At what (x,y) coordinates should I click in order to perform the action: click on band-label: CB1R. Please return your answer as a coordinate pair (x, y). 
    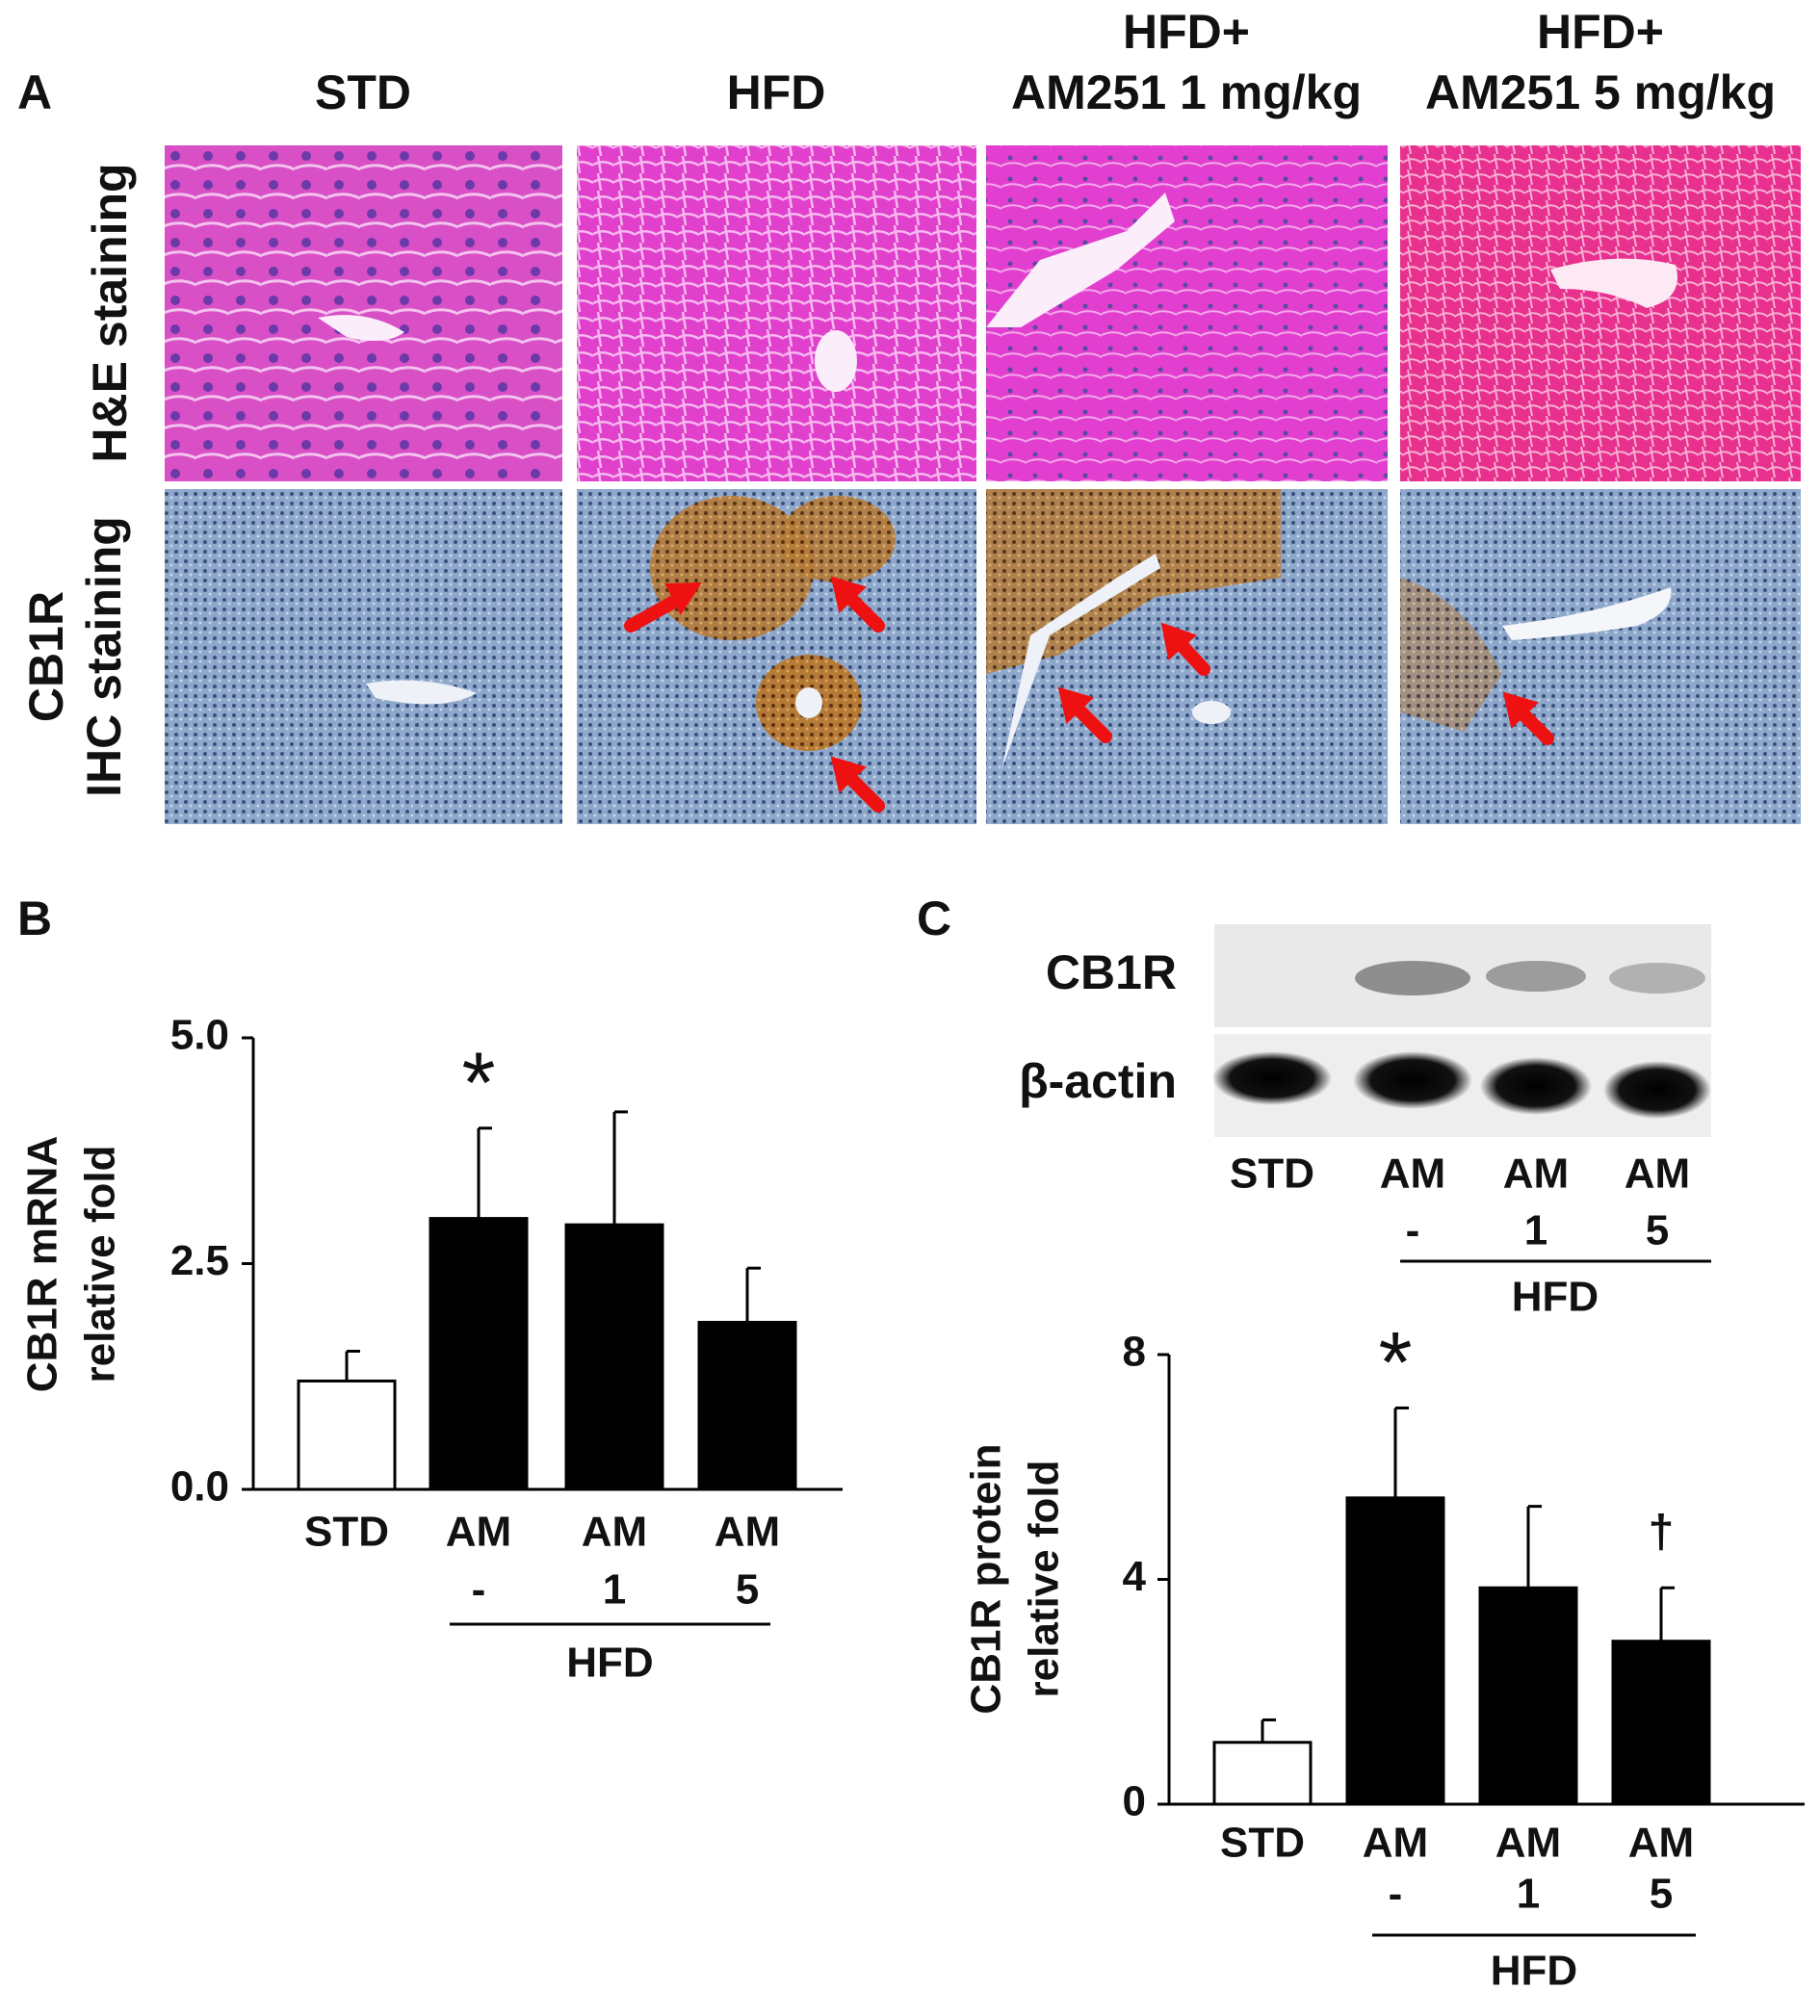
    Looking at the image, I should click on (1111, 972).